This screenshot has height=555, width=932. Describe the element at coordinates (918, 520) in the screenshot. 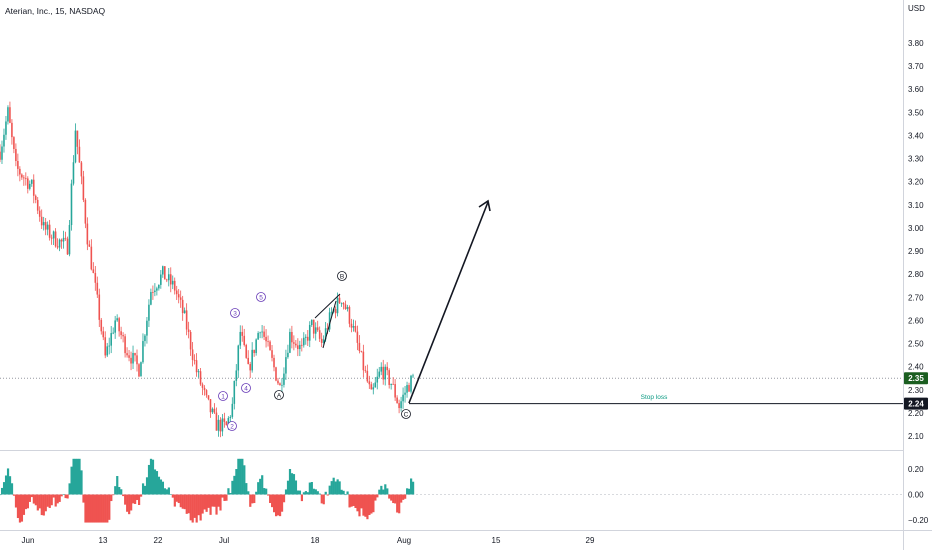

I see `oscillator-tick-label: −0.20` at that location.